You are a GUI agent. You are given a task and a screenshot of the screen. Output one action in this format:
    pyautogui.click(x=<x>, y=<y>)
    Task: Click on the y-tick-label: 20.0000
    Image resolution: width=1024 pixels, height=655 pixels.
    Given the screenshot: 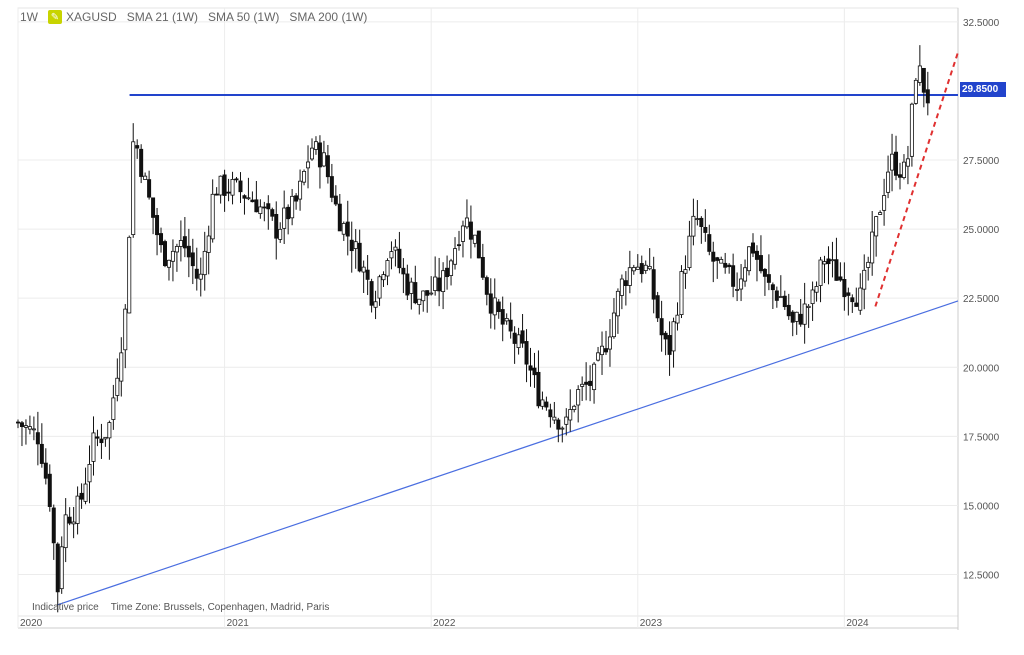 What is the action you would take?
    pyautogui.click(x=981, y=368)
    